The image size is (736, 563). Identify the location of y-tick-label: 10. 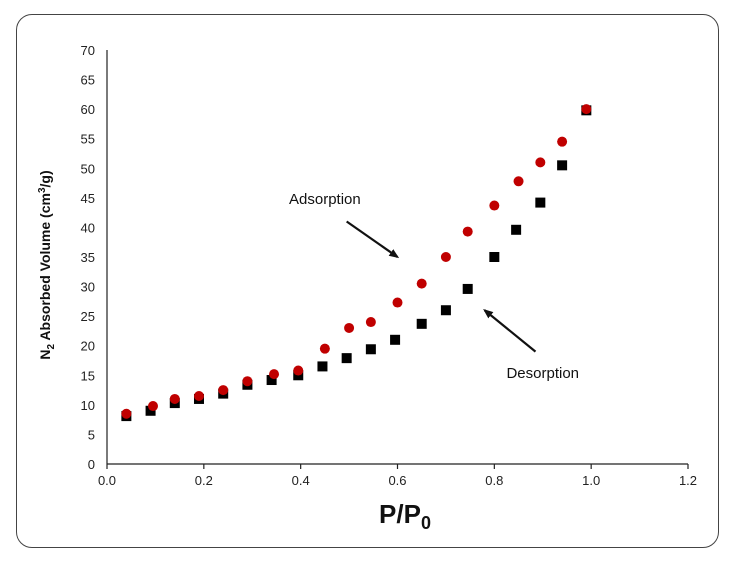
(88, 405).